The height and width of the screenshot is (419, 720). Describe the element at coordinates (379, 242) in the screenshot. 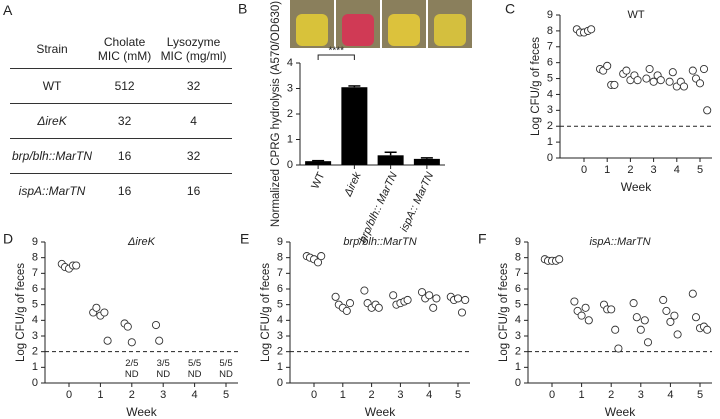

I see `panel-title: brp/blh::MarTN` at that location.